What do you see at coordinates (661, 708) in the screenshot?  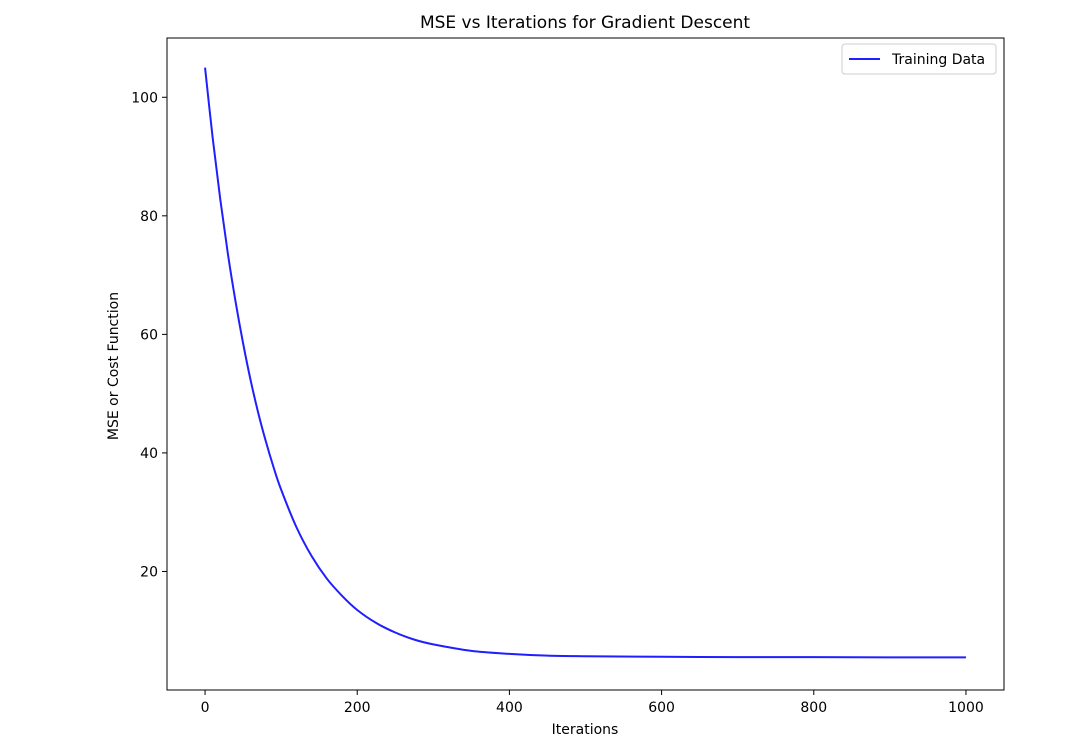 I see `x-tick-label: 600` at bounding box center [661, 708].